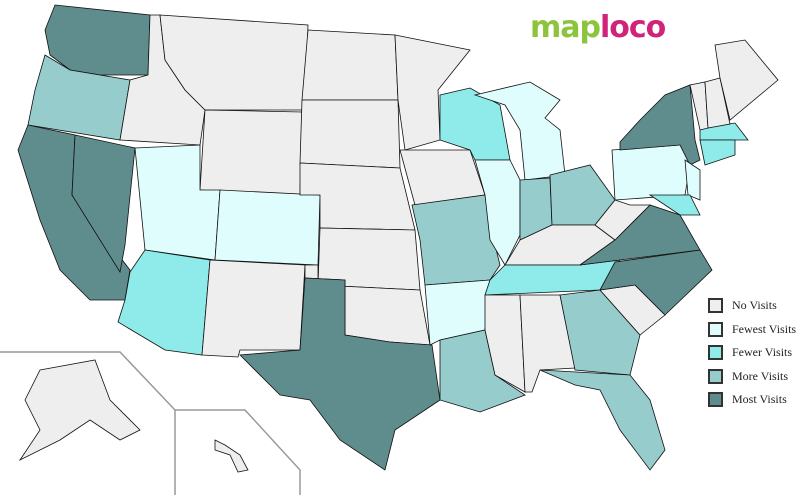 The width and height of the screenshot is (800, 495). What do you see at coordinates (717, 152) in the screenshot?
I see `state-ct` at bounding box center [717, 152].